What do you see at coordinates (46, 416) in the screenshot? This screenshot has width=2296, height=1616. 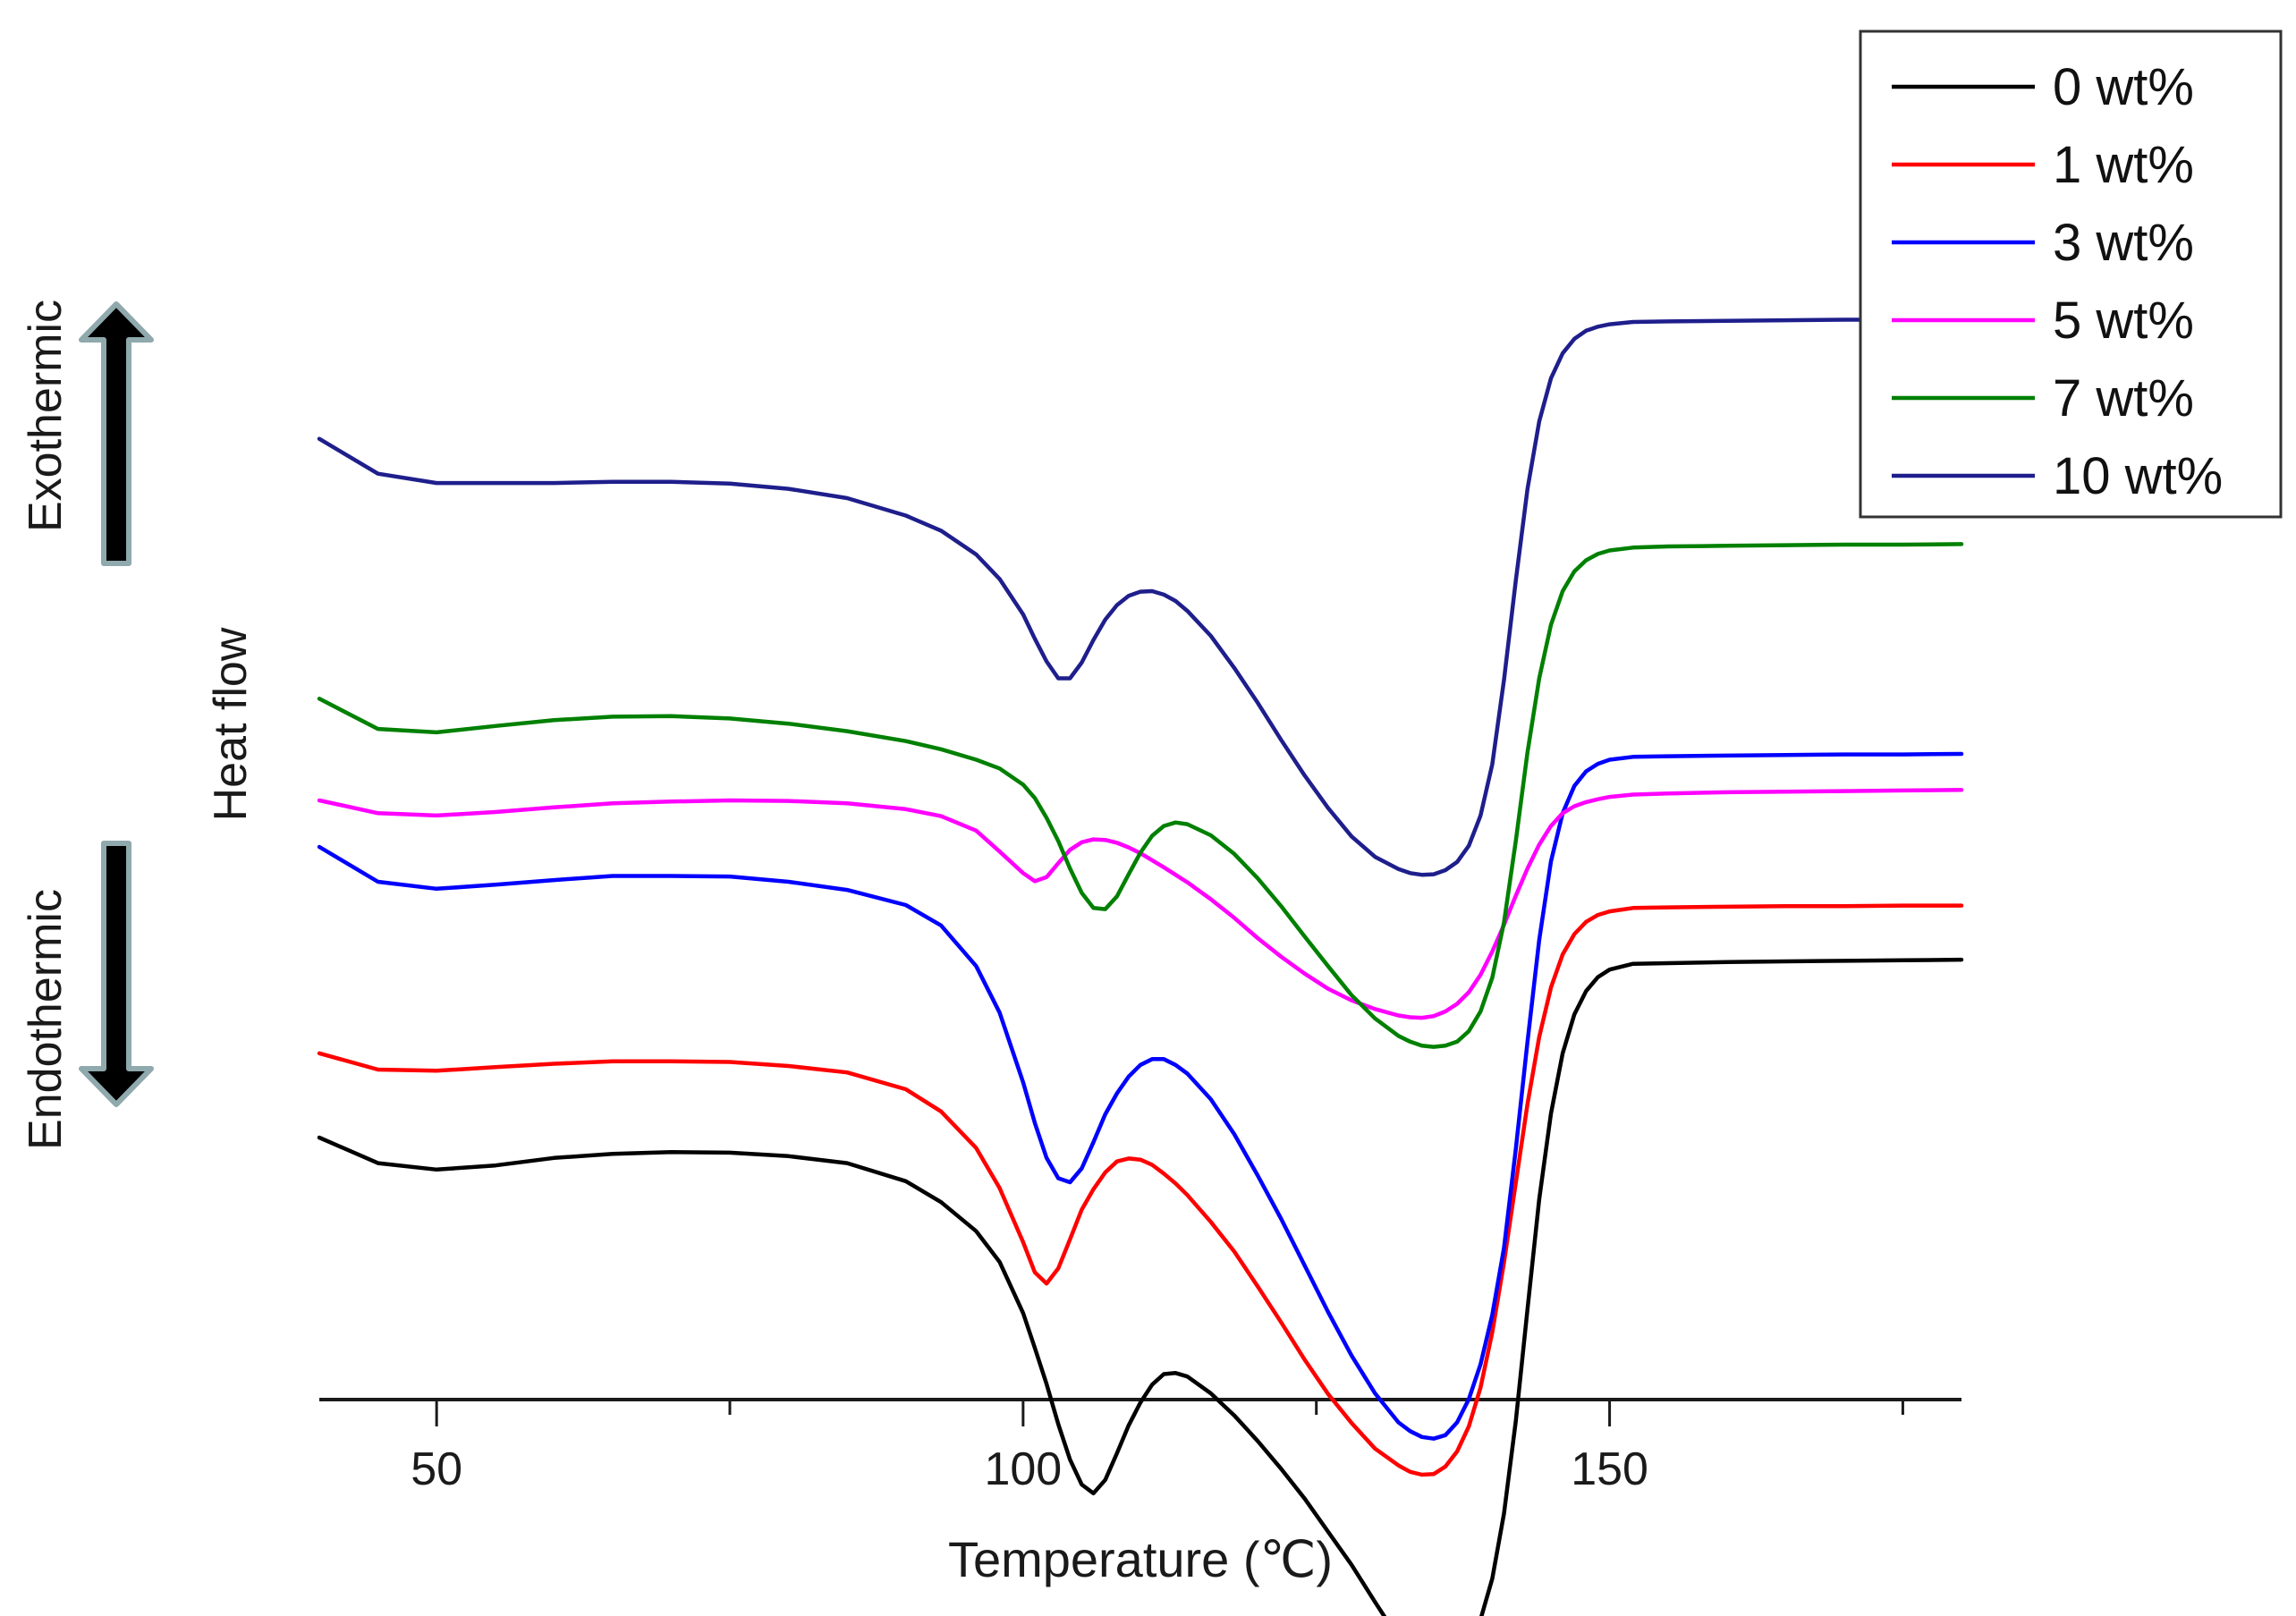 I see `exothermic-label: Exothermic` at bounding box center [46, 416].